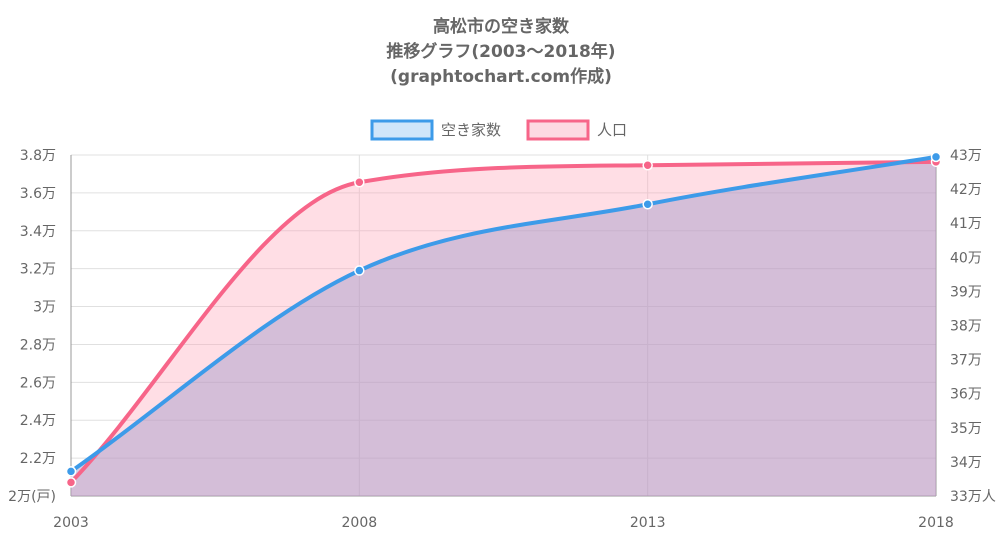 The height and width of the screenshot is (534, 1002). Describe the element at coordinates (38, 232) in the screenshot. I see `y-left-tick-label: 3.4万` at that location.